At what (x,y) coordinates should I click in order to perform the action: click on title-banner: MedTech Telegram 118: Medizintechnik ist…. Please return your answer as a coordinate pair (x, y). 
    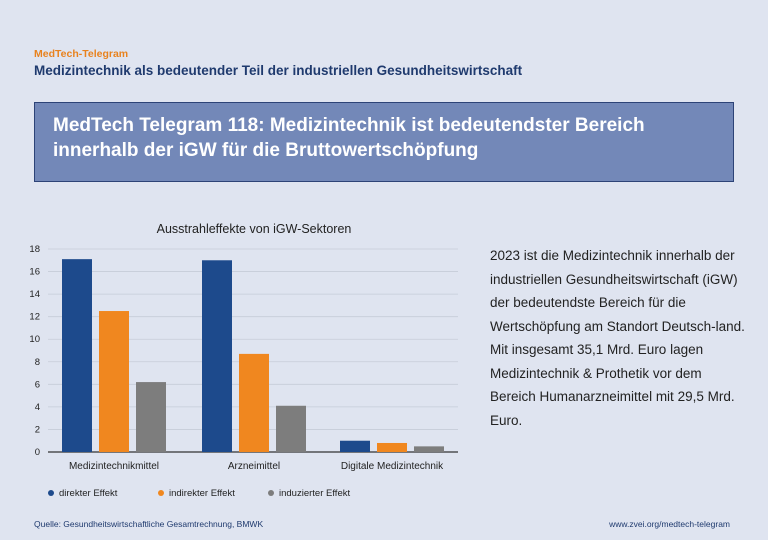
    Looking at the image, I should click on (384, 142).